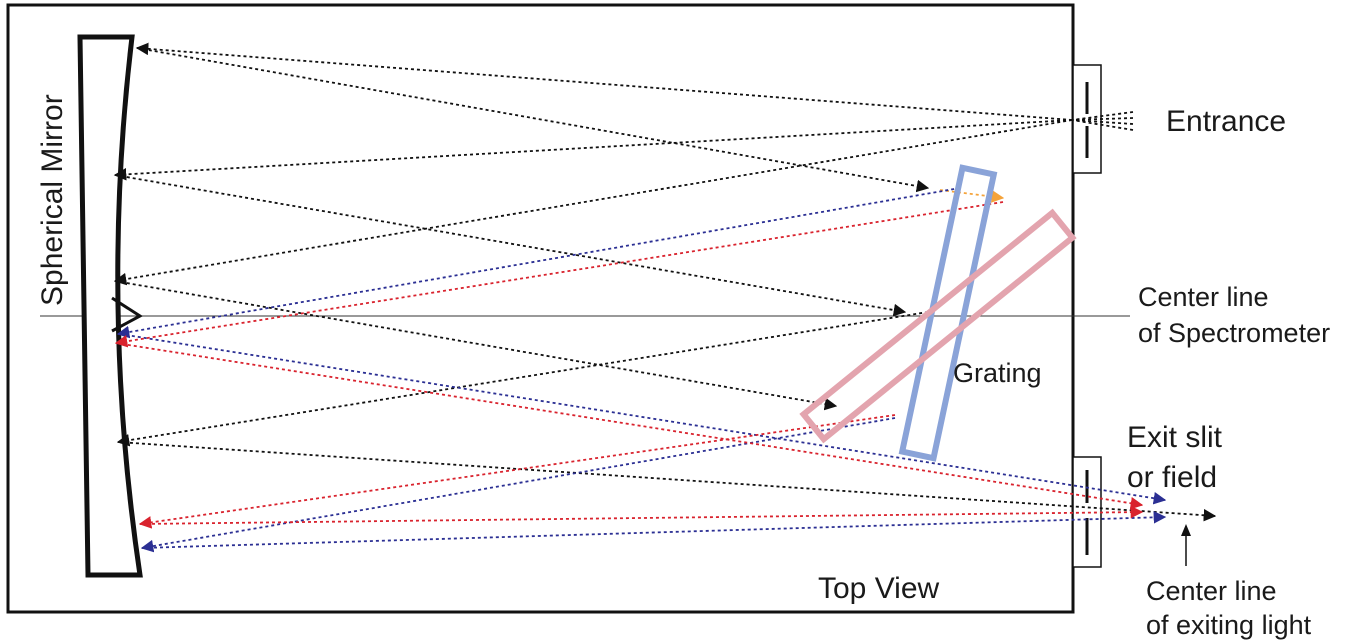  What do you see at coordinates (52, 200) in the screenshot?
I see `label-spherical-mirror: Spherical Mirror` at bounding box center [52, 200].